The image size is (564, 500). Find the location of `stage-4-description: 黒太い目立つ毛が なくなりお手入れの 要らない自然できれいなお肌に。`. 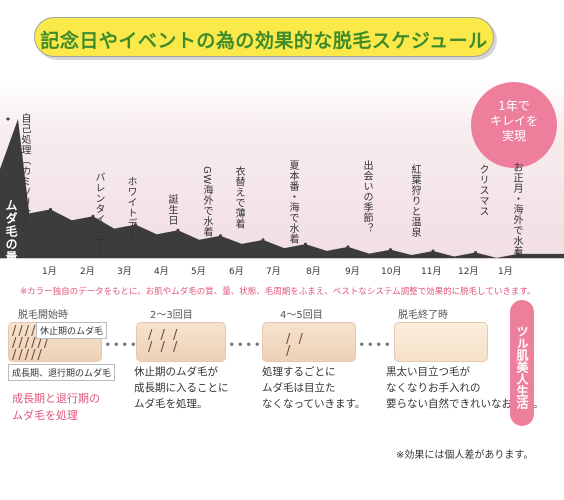

stage-4-description: 黒太い目立つ毛が なくなりお手入れの 要らない自然できれいなお肌に。 is located at coordinates (465, 388).